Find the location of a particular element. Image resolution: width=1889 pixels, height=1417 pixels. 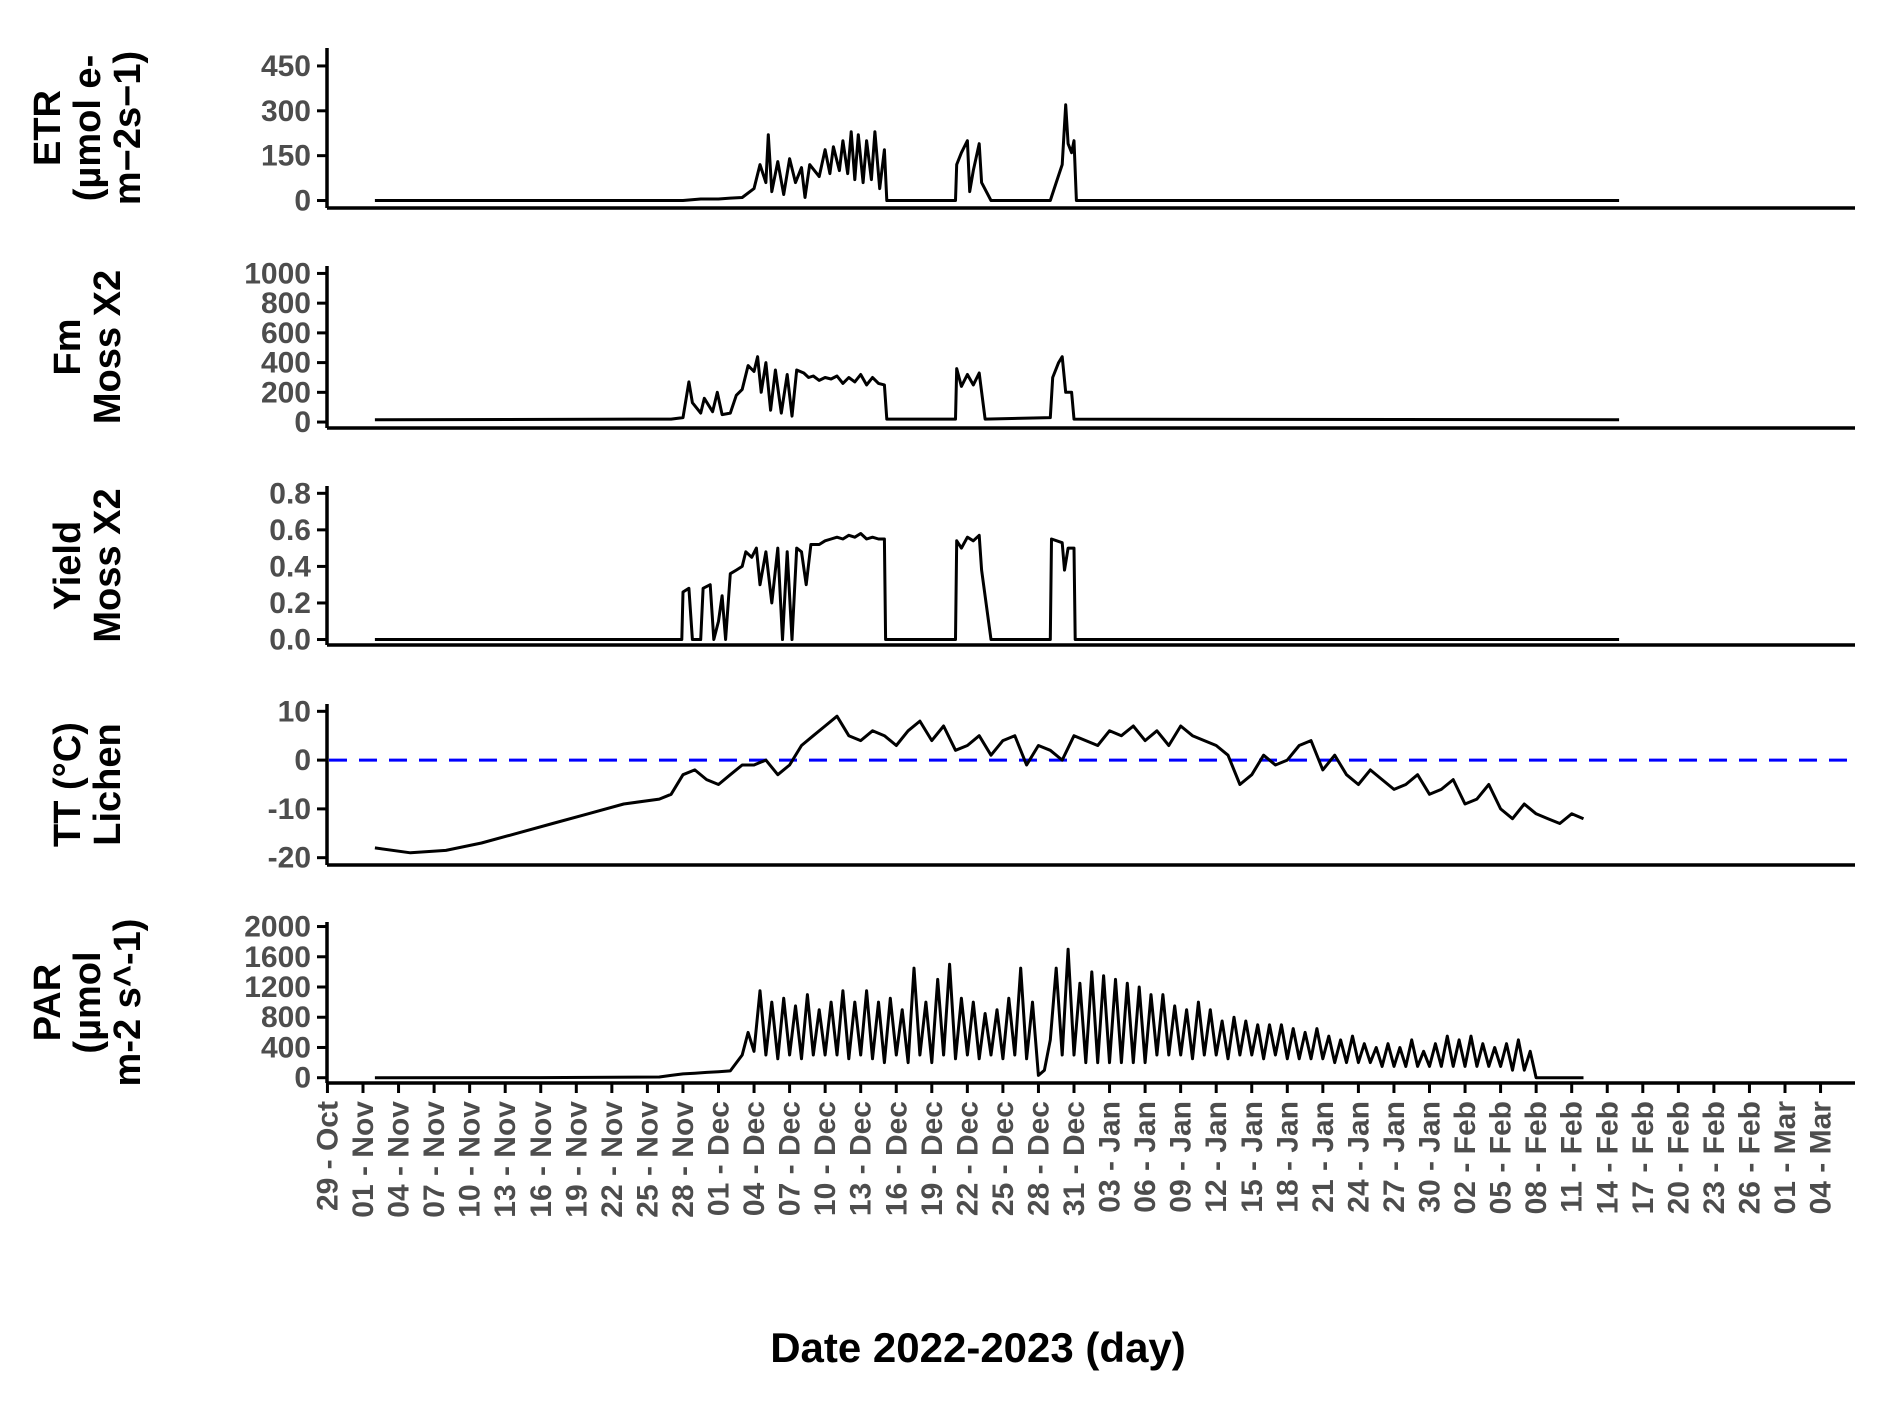

y-axis-label-line: (µmol is located at coordinates (88, 1002).